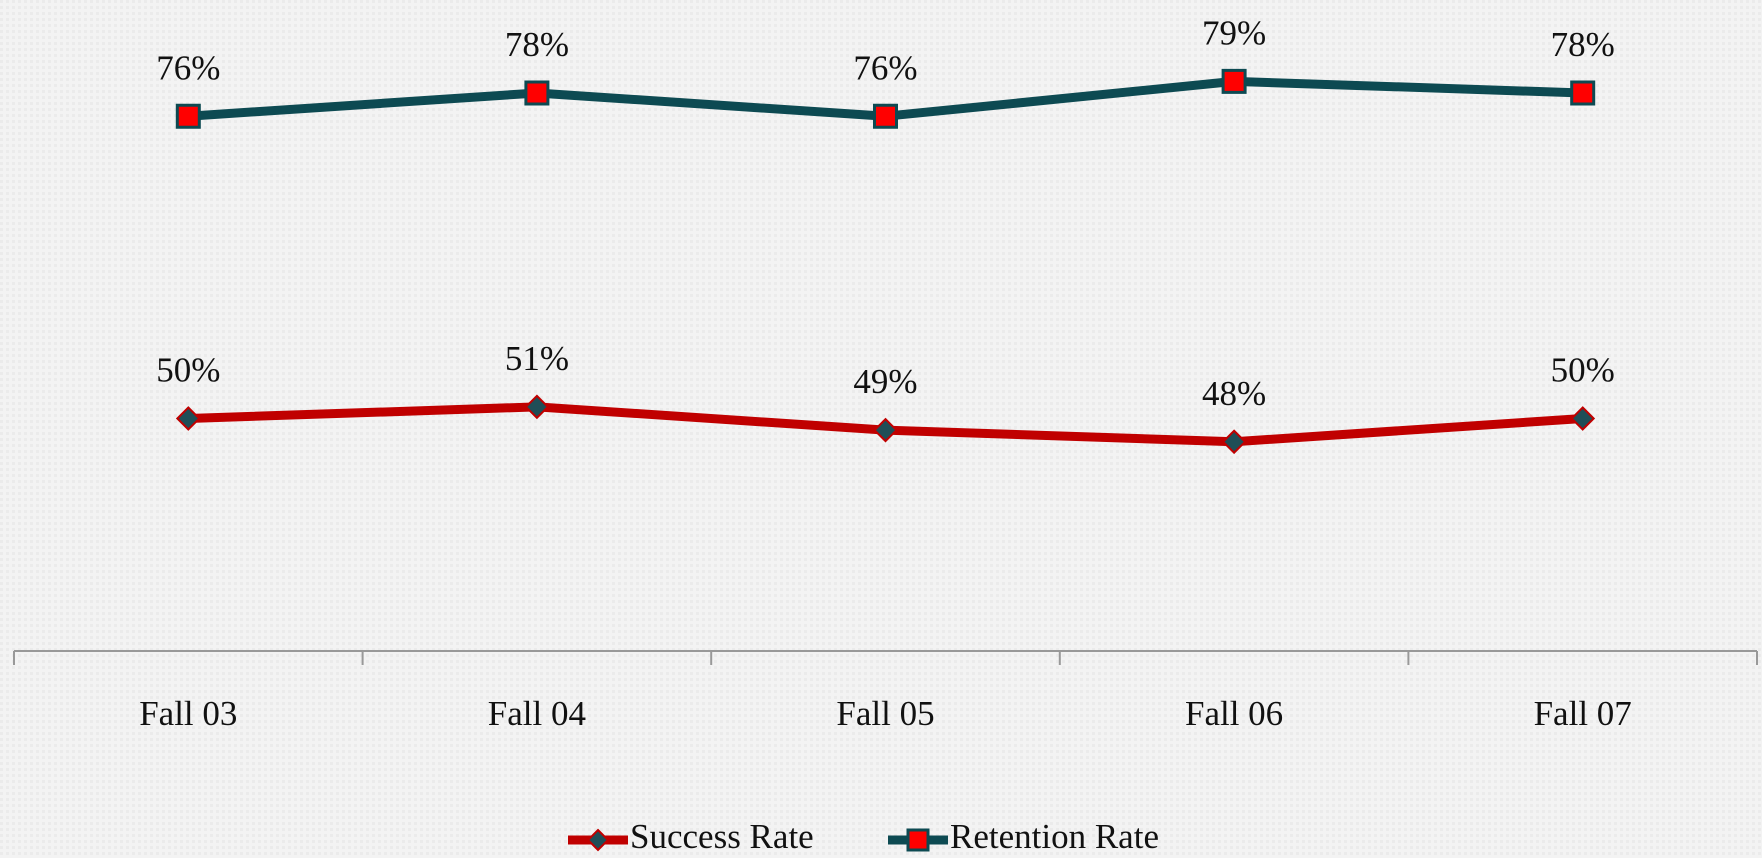  What do you see at coordinates (1054, 836) in the screenshot?
I see `legend-label: Retention Rate` at bounding box center [1054, 836].